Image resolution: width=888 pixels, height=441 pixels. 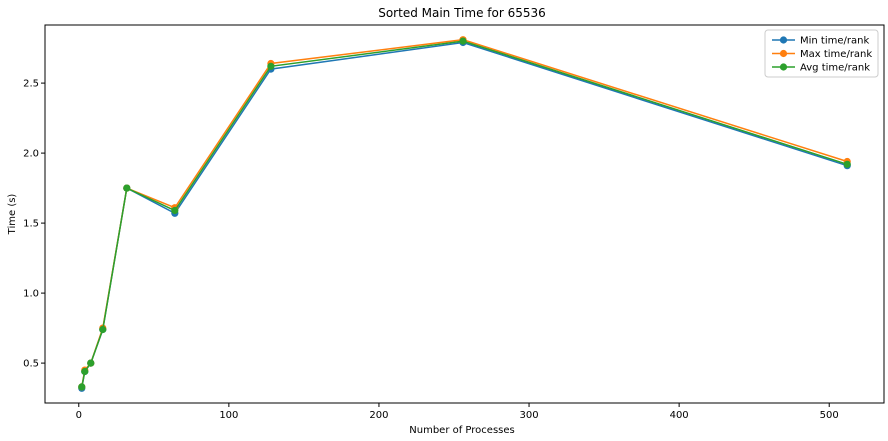 I want to click on legend-label-min-time-rank: Min time/rank, so click(x=834, y=41).